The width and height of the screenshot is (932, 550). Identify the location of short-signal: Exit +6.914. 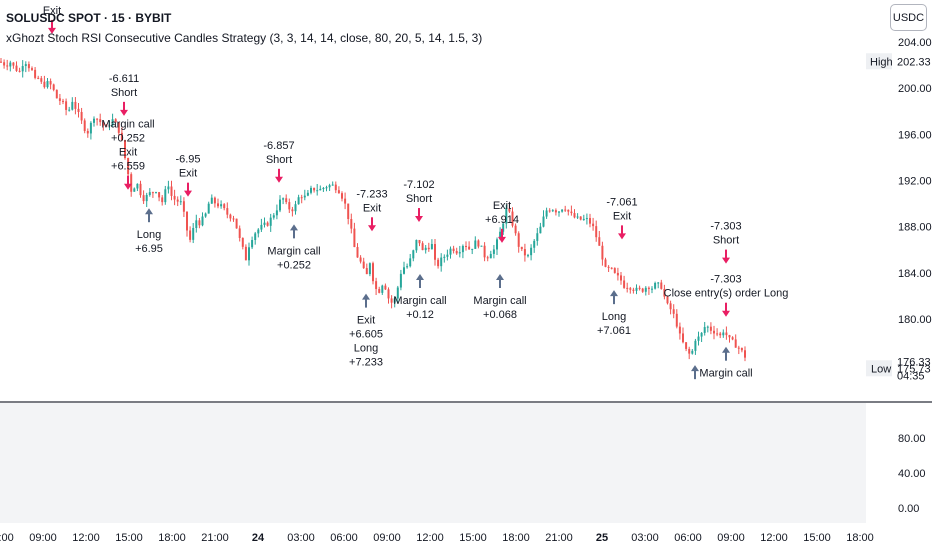
(502, 221).